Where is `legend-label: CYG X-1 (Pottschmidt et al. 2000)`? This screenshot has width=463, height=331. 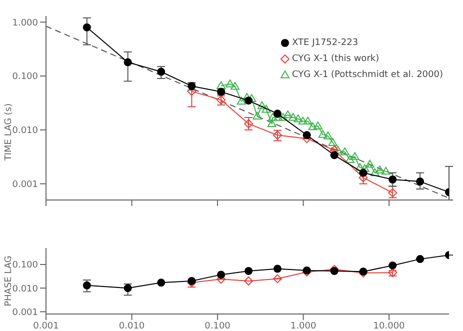 legend-label: CYG X-1 (Pottschmidt et al. 2000) is located at coordinates (367, 75).